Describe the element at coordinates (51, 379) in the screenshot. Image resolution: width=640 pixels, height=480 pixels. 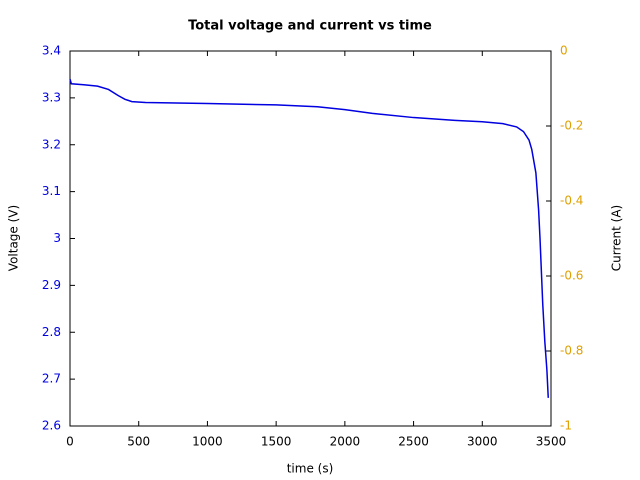
I see `y-tick-label: 2.7` at that location.